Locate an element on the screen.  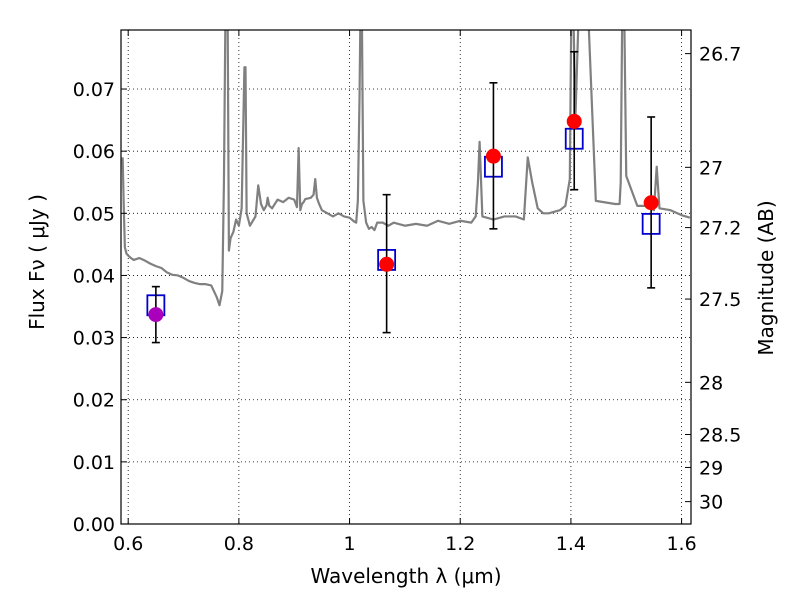
y2-tick-label: 30 is located at coordinates (711, 503).